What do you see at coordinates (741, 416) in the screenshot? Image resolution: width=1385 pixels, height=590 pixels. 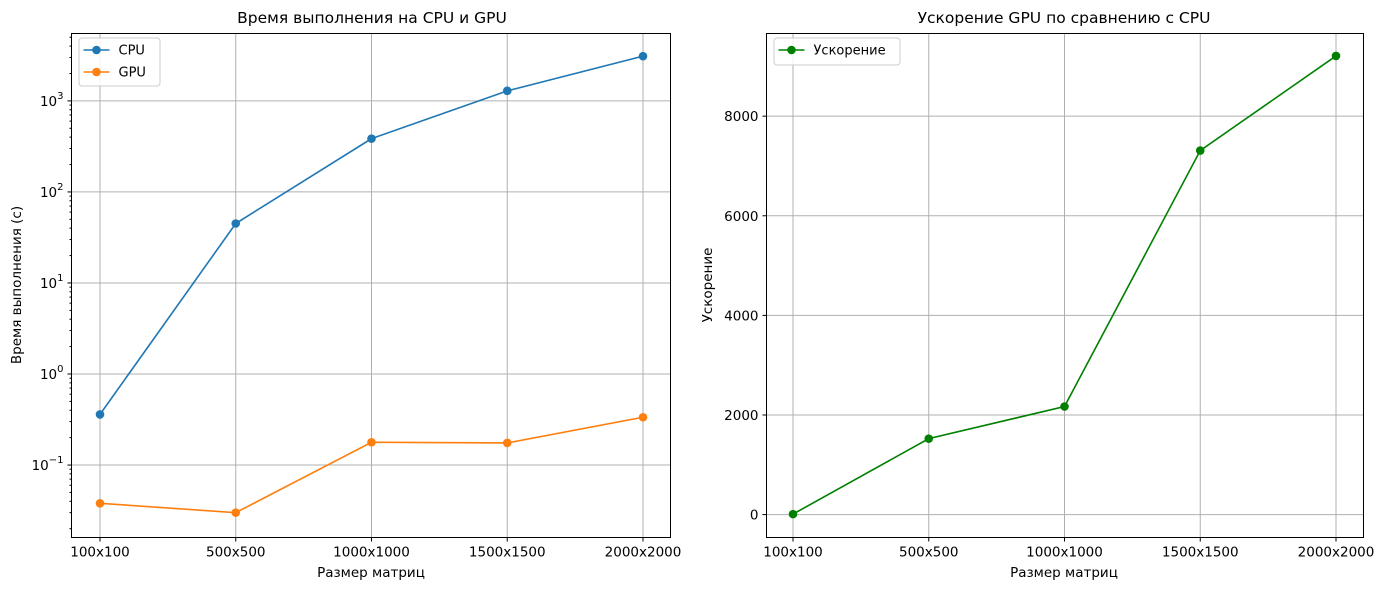 I see `y-tick-label: 2000` at bounding box center [741, 416].